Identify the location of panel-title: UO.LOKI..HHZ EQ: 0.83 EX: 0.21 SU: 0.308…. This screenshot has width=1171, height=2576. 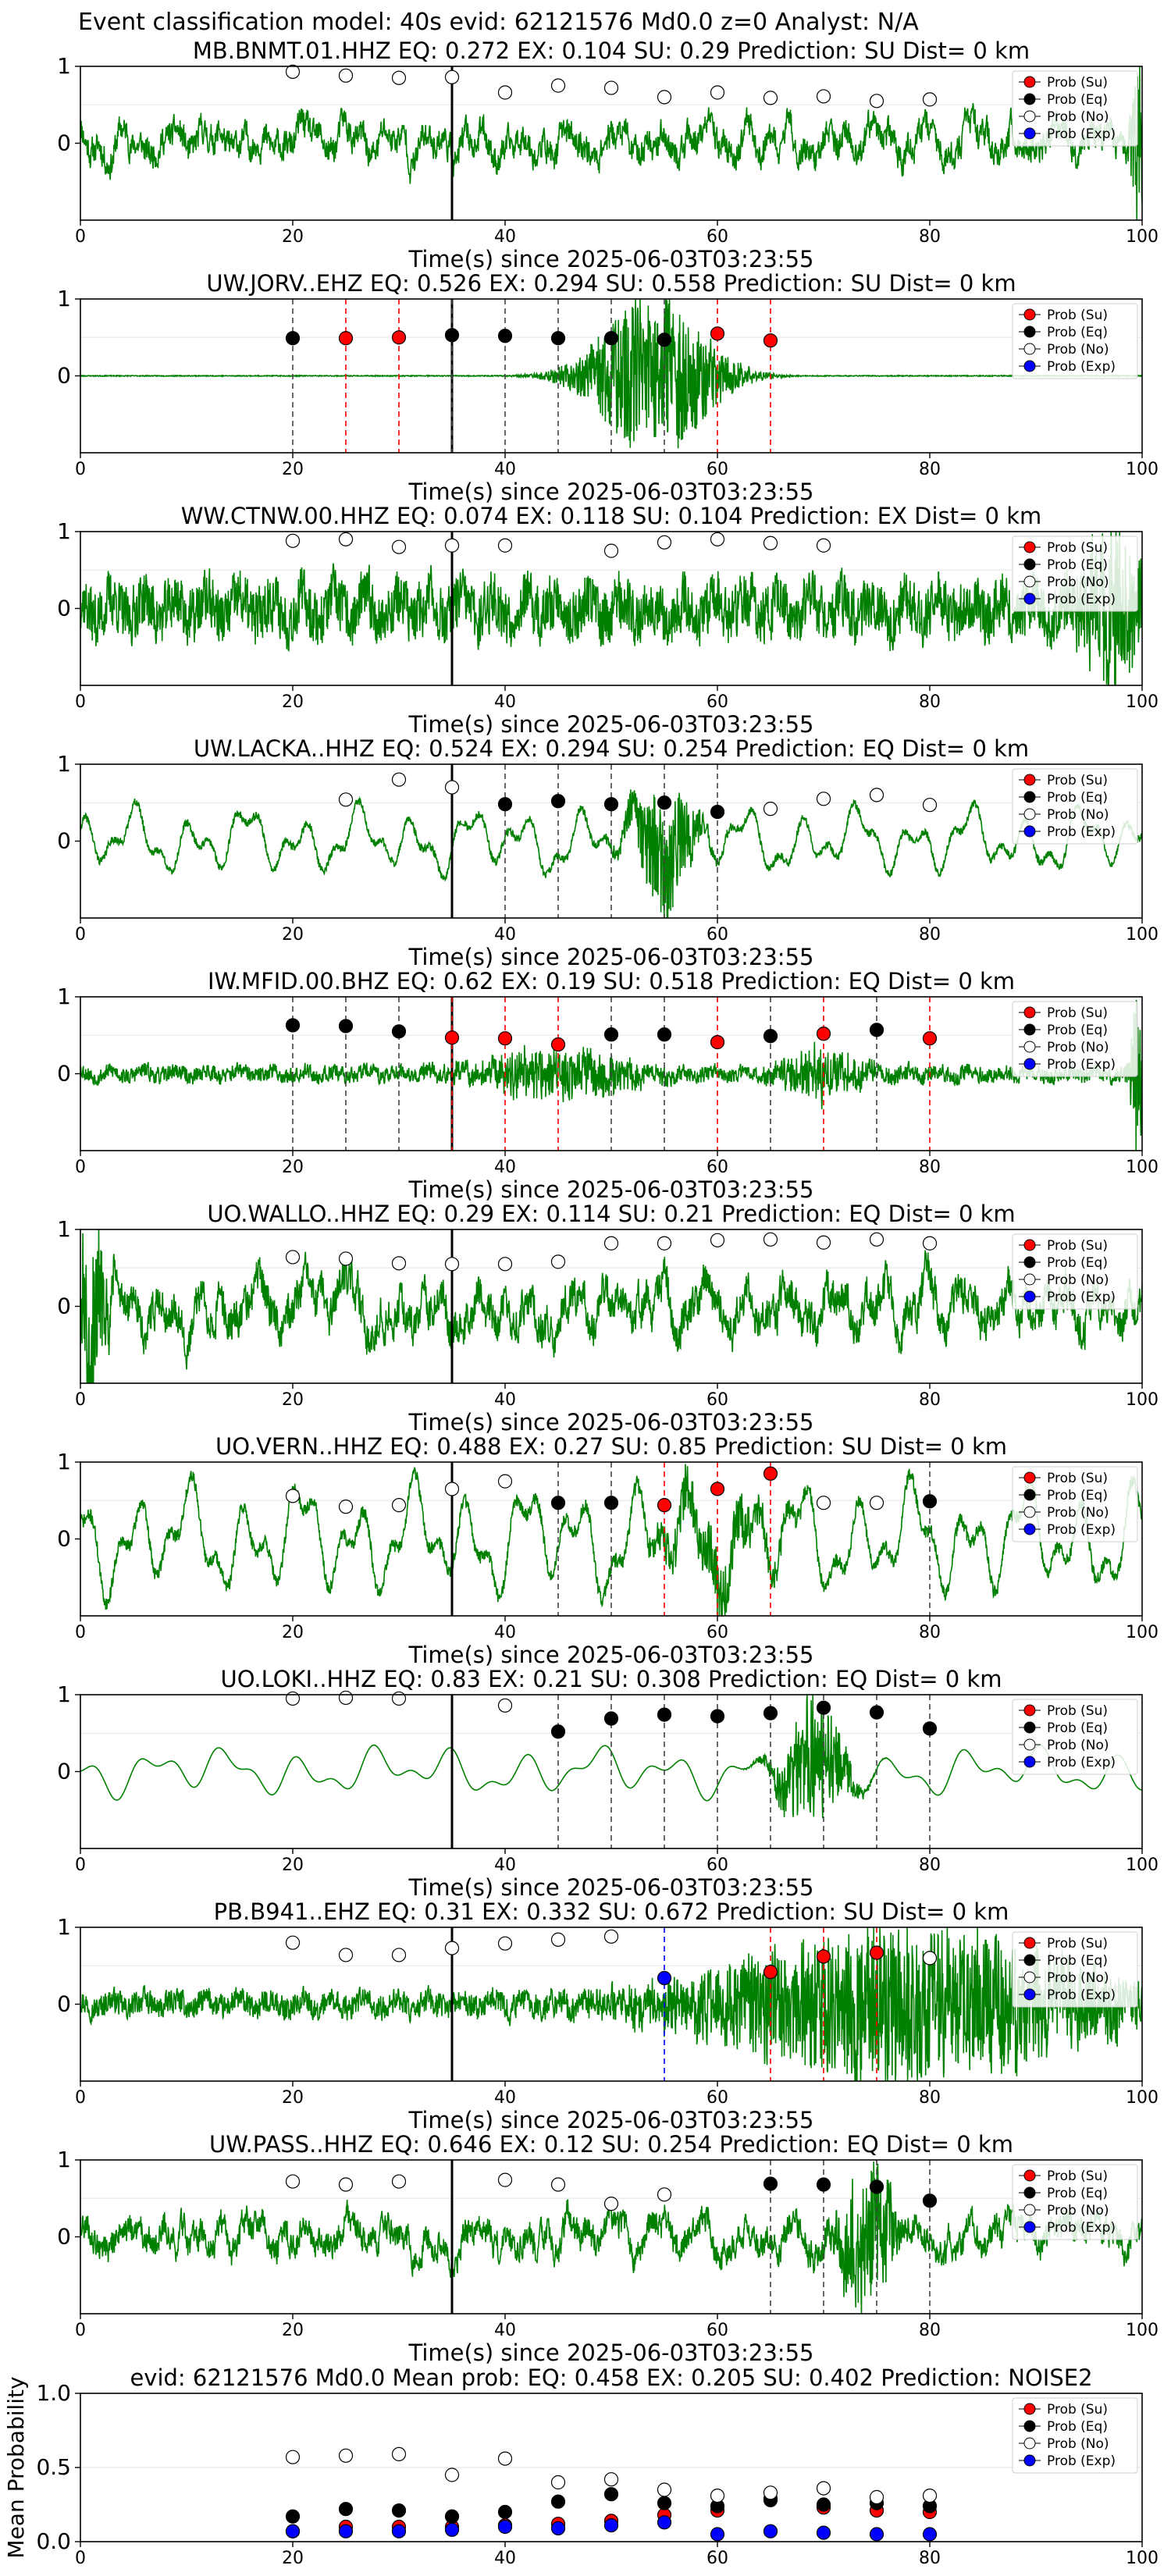
(611, 1679).